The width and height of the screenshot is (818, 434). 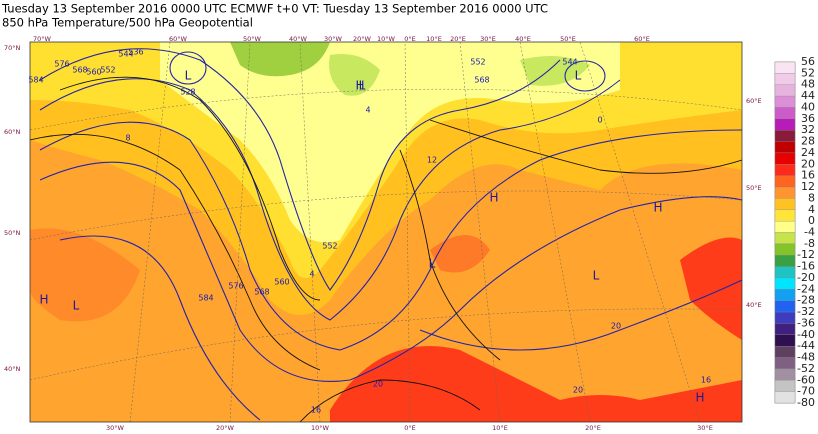 I want to click on top-lon-label: 0°E, so click(x=410, y=39).